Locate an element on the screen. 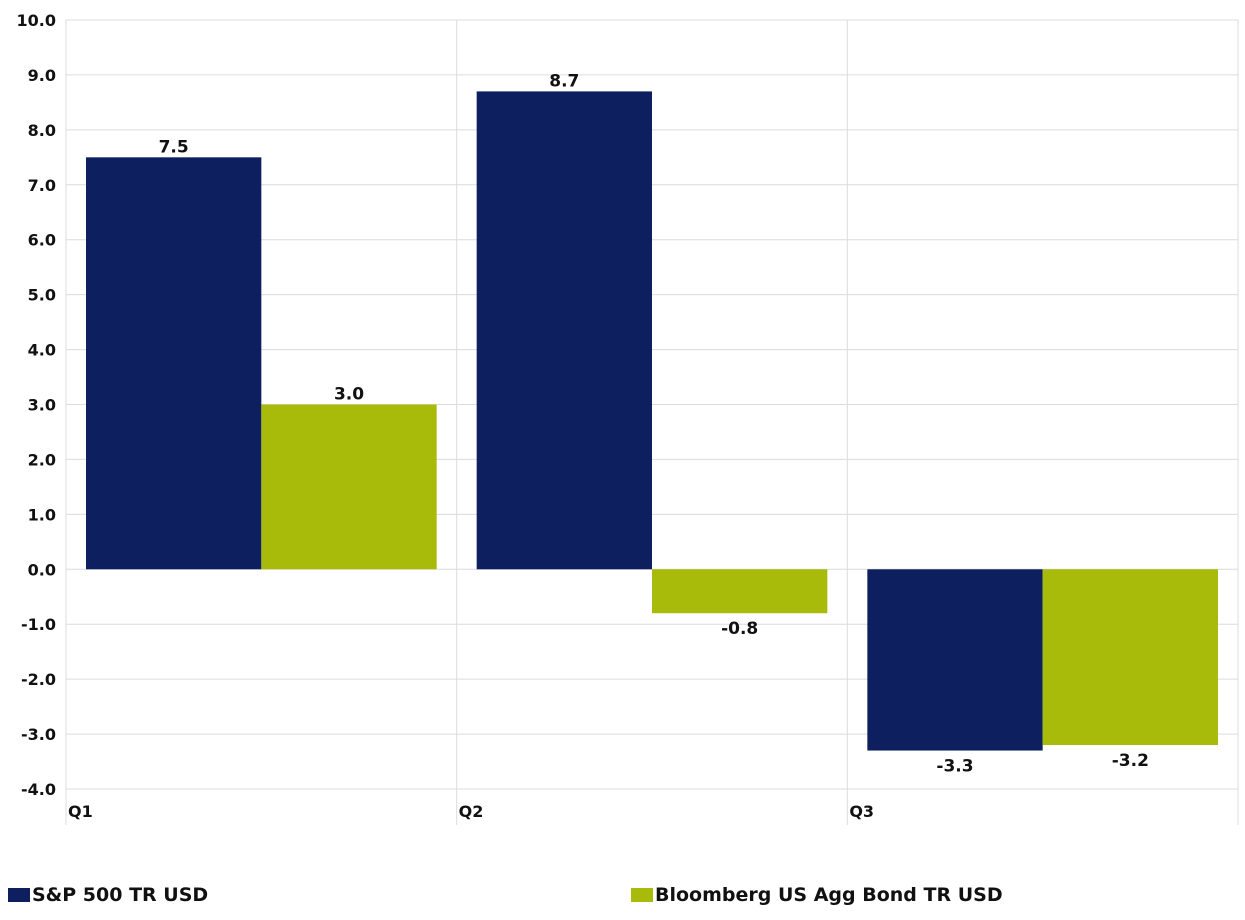 This screenshot has height=920, width=1245. legend-swatch-sp500 is located at coordinates (19, 895).